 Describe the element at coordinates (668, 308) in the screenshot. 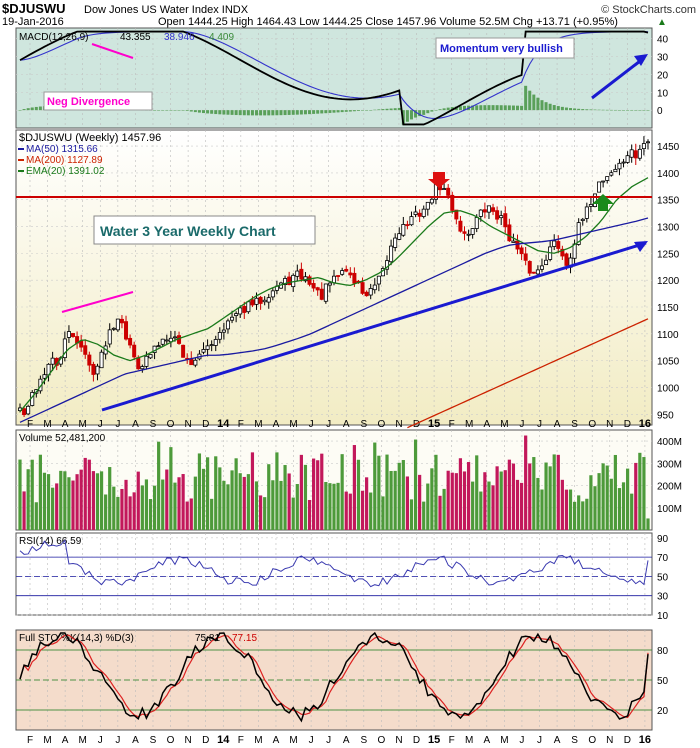

I see `y-tick-label: 1150` at that location.